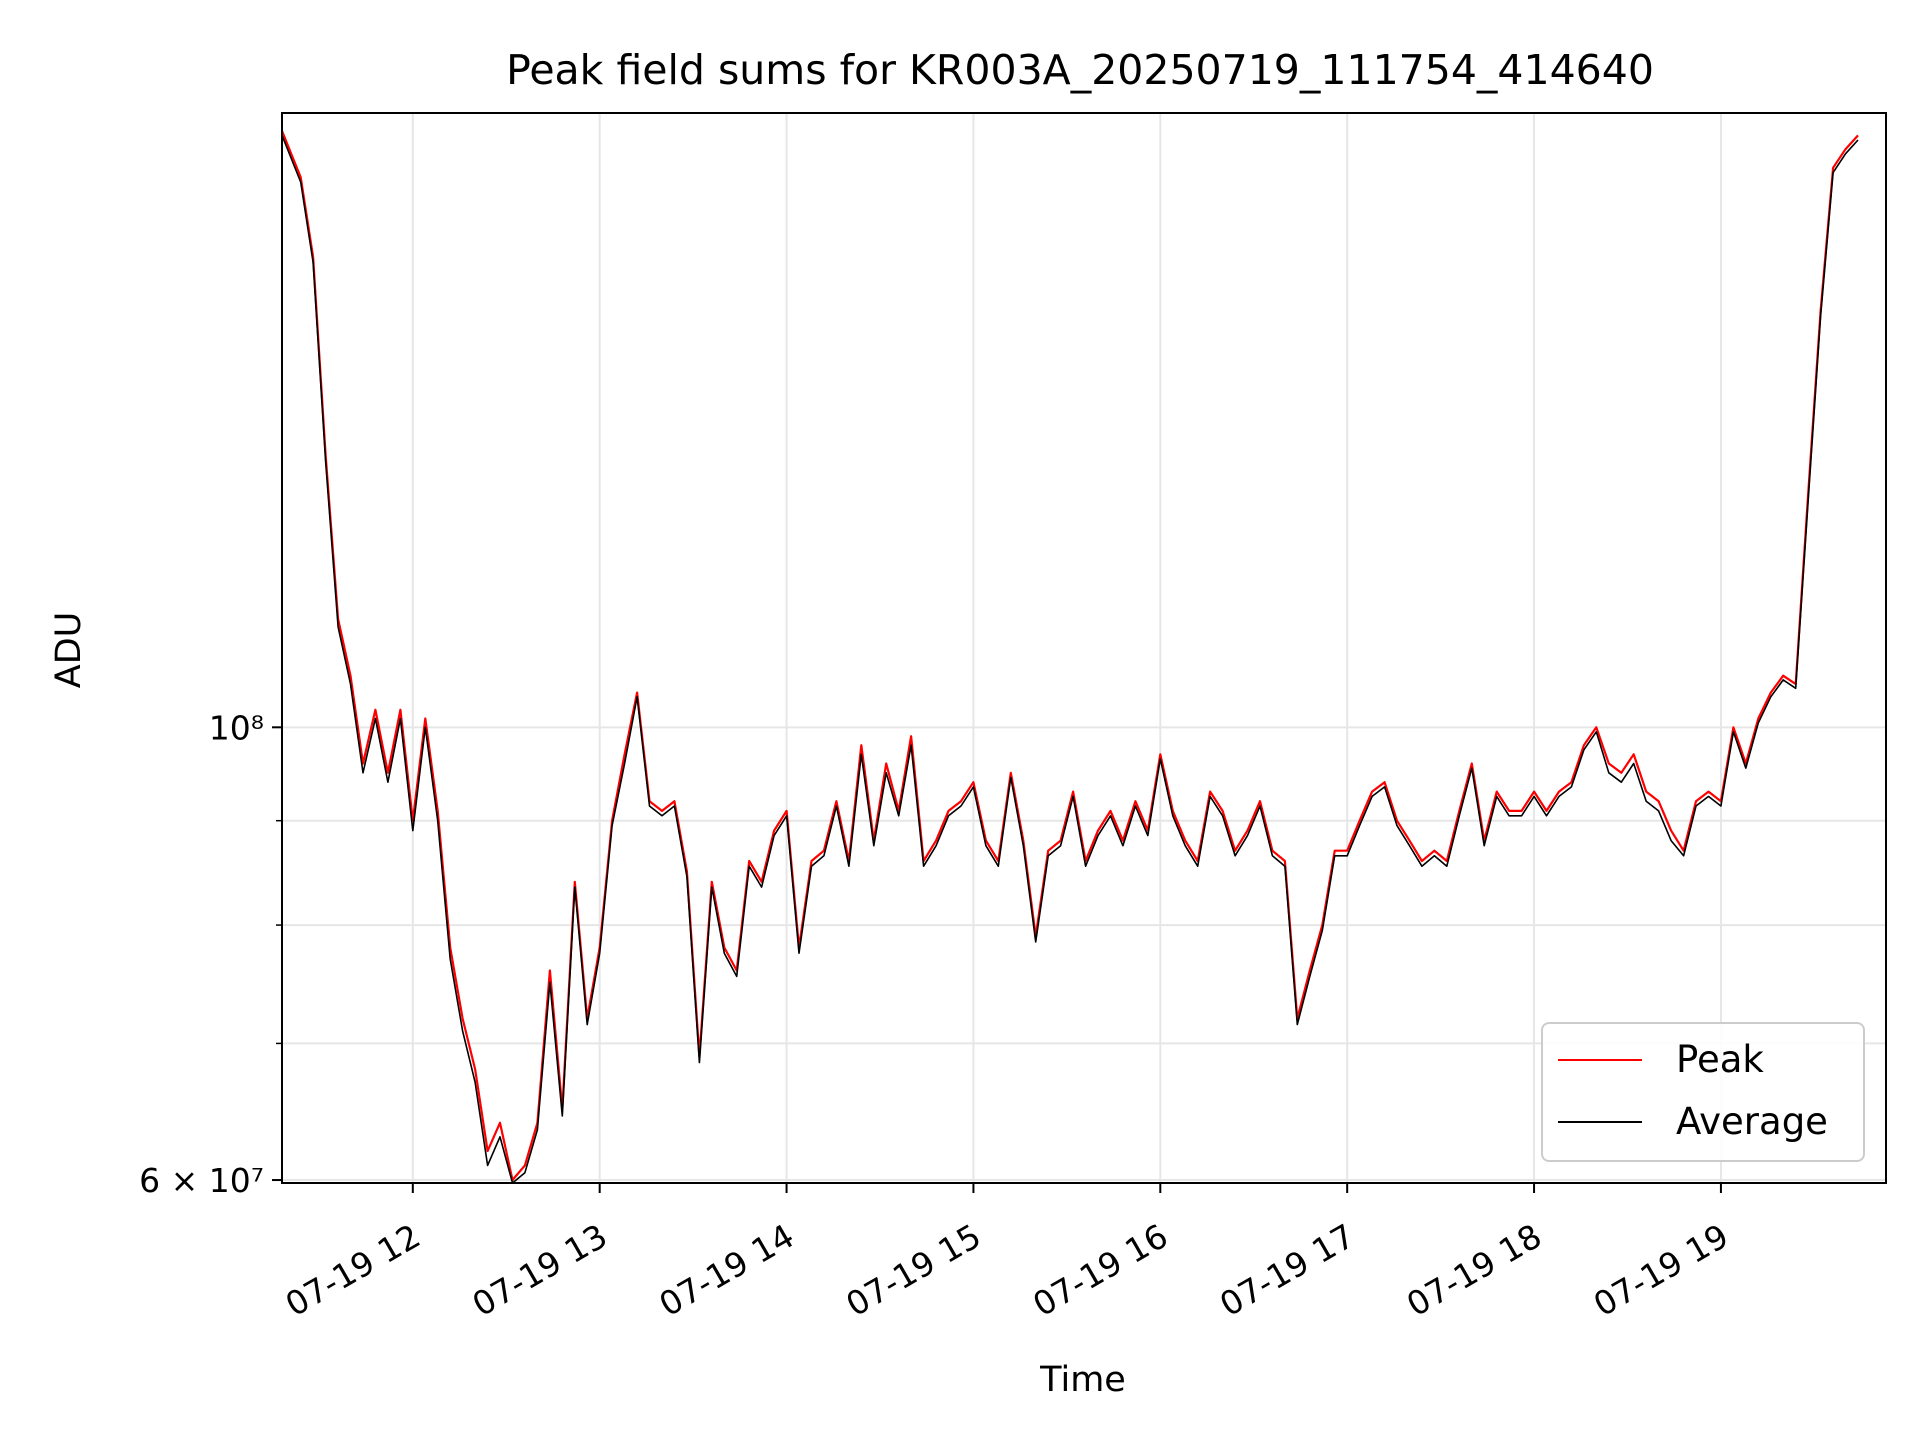 The height and width of the screenshot is (1440, 1920). What do you see at coordinates (1082, 1380) in the screenshot?
I see `x-axis-label: Time` at bounding box center [1082, 1380].